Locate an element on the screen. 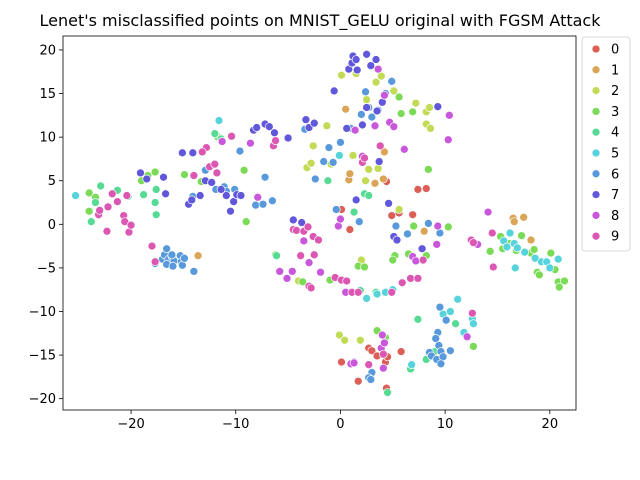  y-tick-label: 10 is located at coordinates (47, 138).